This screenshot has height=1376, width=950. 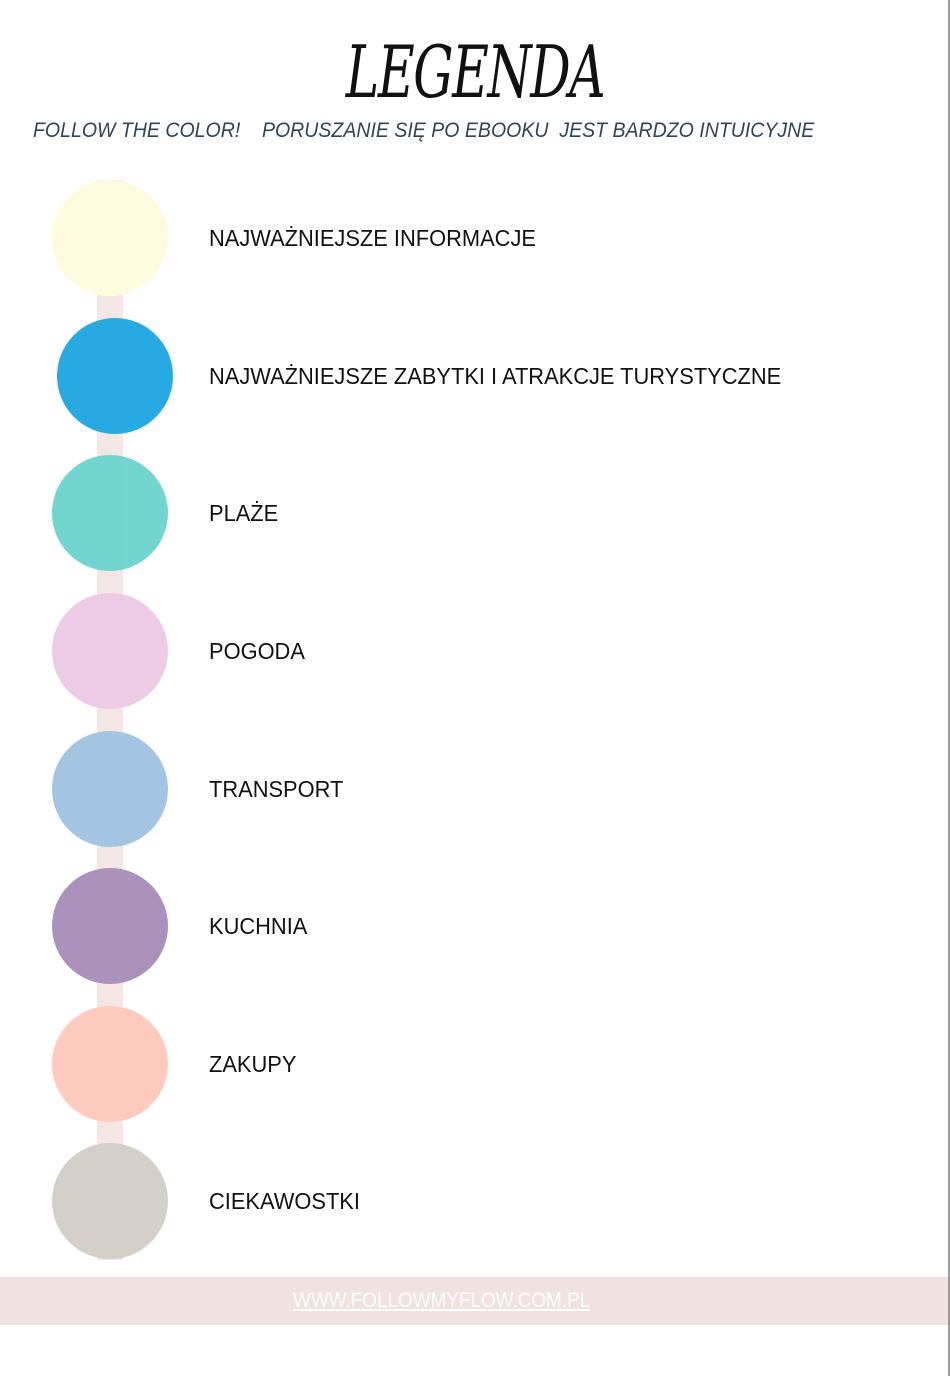 What do you see at coordinates (475, 72) in the screenshot?
I see `page-title: LEGENDA` at bounding box center [475, 72].